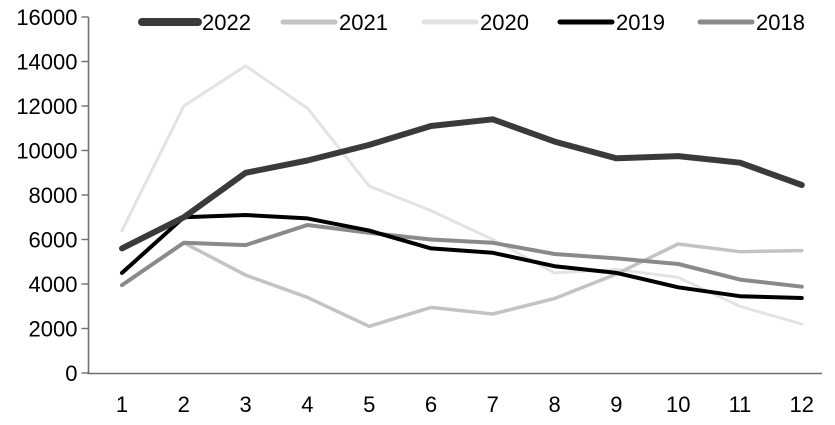  What do you see at coordinates (122, 404) in the screenshot?
I see `x-tick-label: 1` at bounding box center [122, 404].